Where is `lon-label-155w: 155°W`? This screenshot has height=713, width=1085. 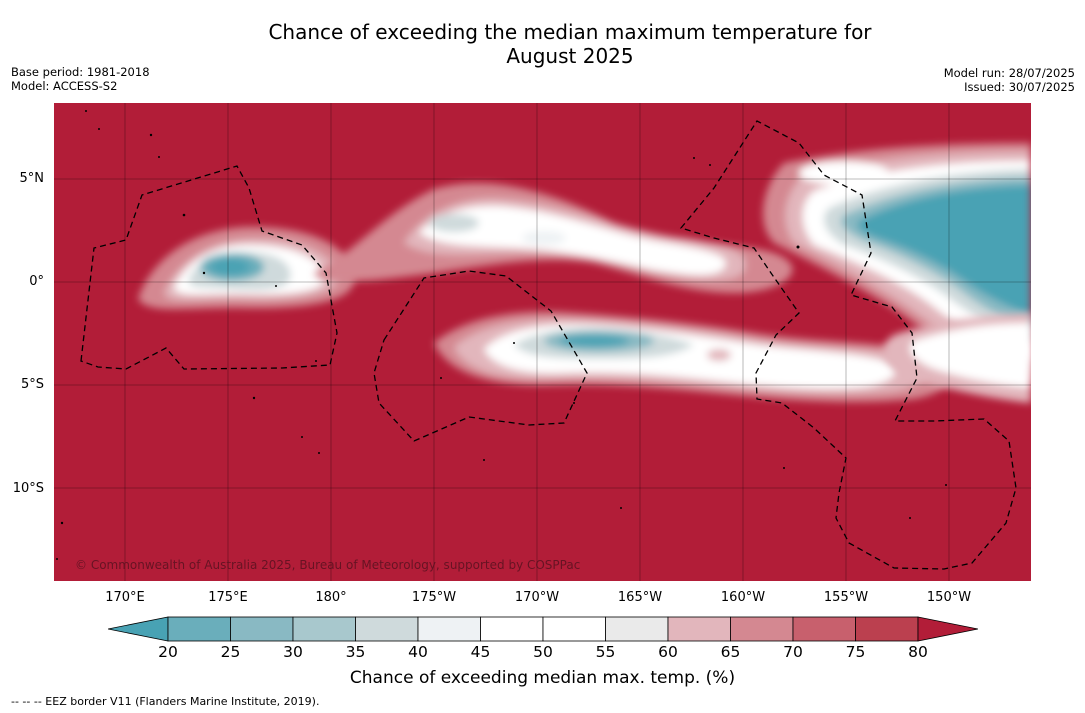 lon-label-155w: 155°W is located at coordinates (846, 597).